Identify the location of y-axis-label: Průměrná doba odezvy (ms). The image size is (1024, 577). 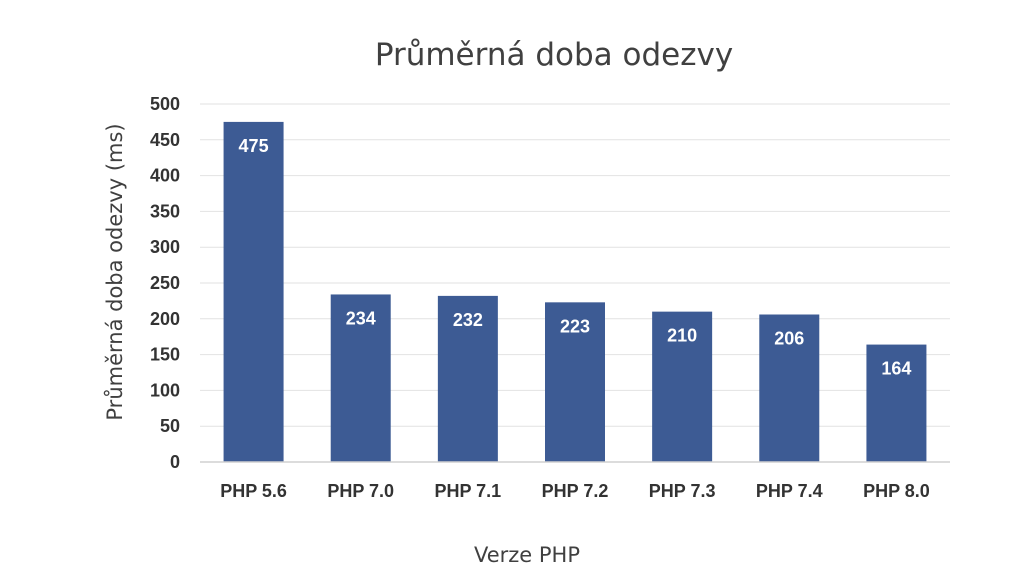
(115, 271).